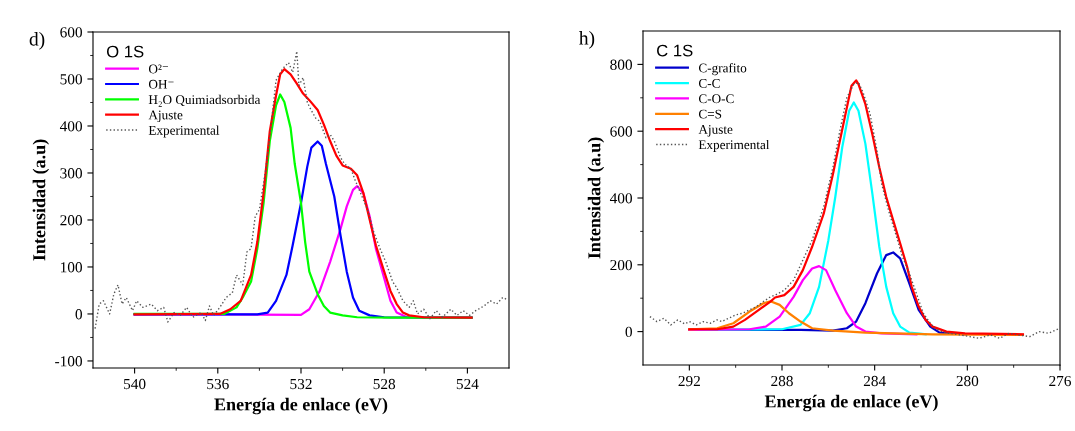 Image resolution: width=1075 pixels, height=431 pixels. Describe the element at coordinates (722, 69) in the screenshot. I see `legend-label: C-grafito` at that location.